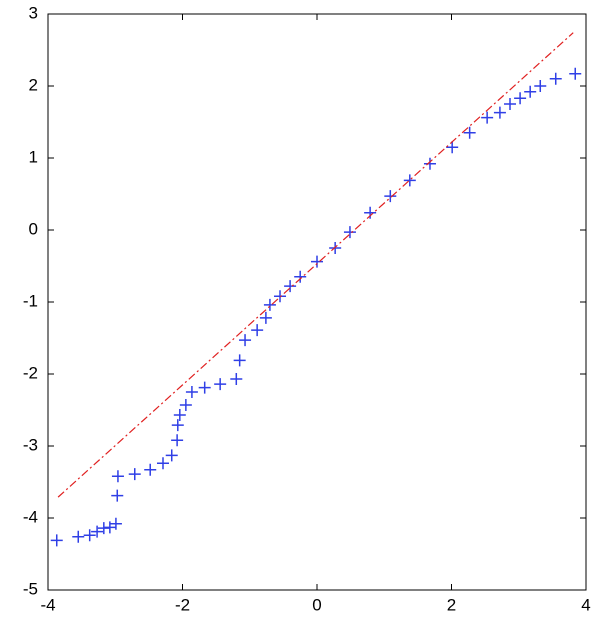  I want to click on y-tick-label: -5, so click(30, 588).